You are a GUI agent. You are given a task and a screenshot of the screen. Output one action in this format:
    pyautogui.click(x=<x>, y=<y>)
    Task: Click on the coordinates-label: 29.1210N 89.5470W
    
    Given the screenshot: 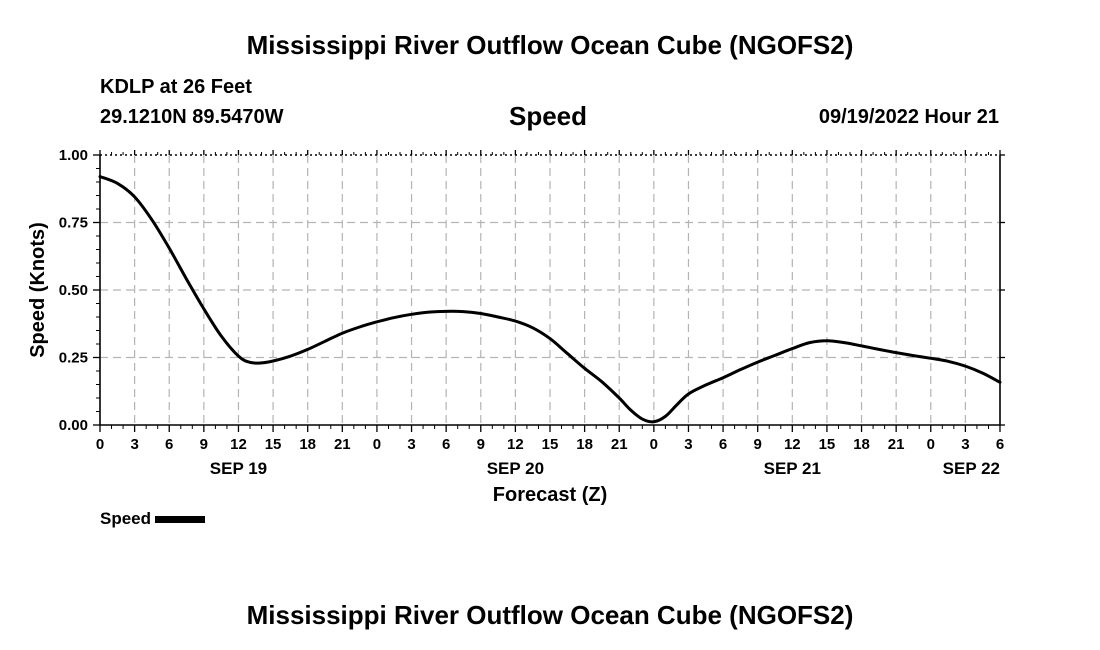 What is the action you would take?
    pyautogui.click(x=192, y=117)
    